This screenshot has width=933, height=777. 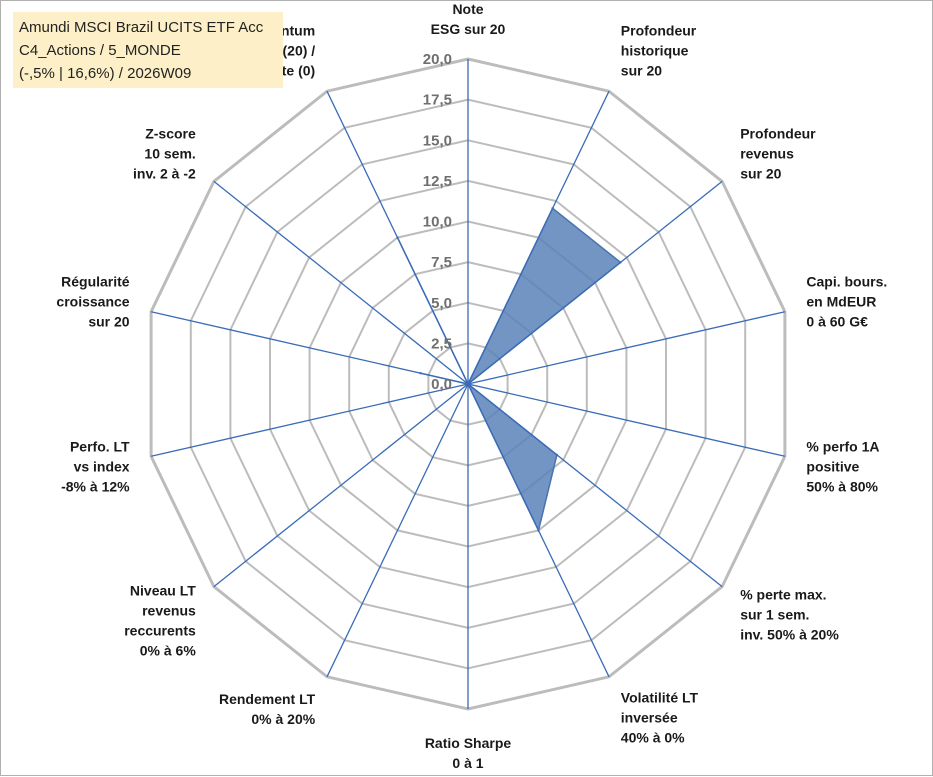 What do you see at coordinates (789, 635) in the screenshot?
I see `axis-label-5-line-2: inv. 50% à 20%` at bounding box center [789, 635].